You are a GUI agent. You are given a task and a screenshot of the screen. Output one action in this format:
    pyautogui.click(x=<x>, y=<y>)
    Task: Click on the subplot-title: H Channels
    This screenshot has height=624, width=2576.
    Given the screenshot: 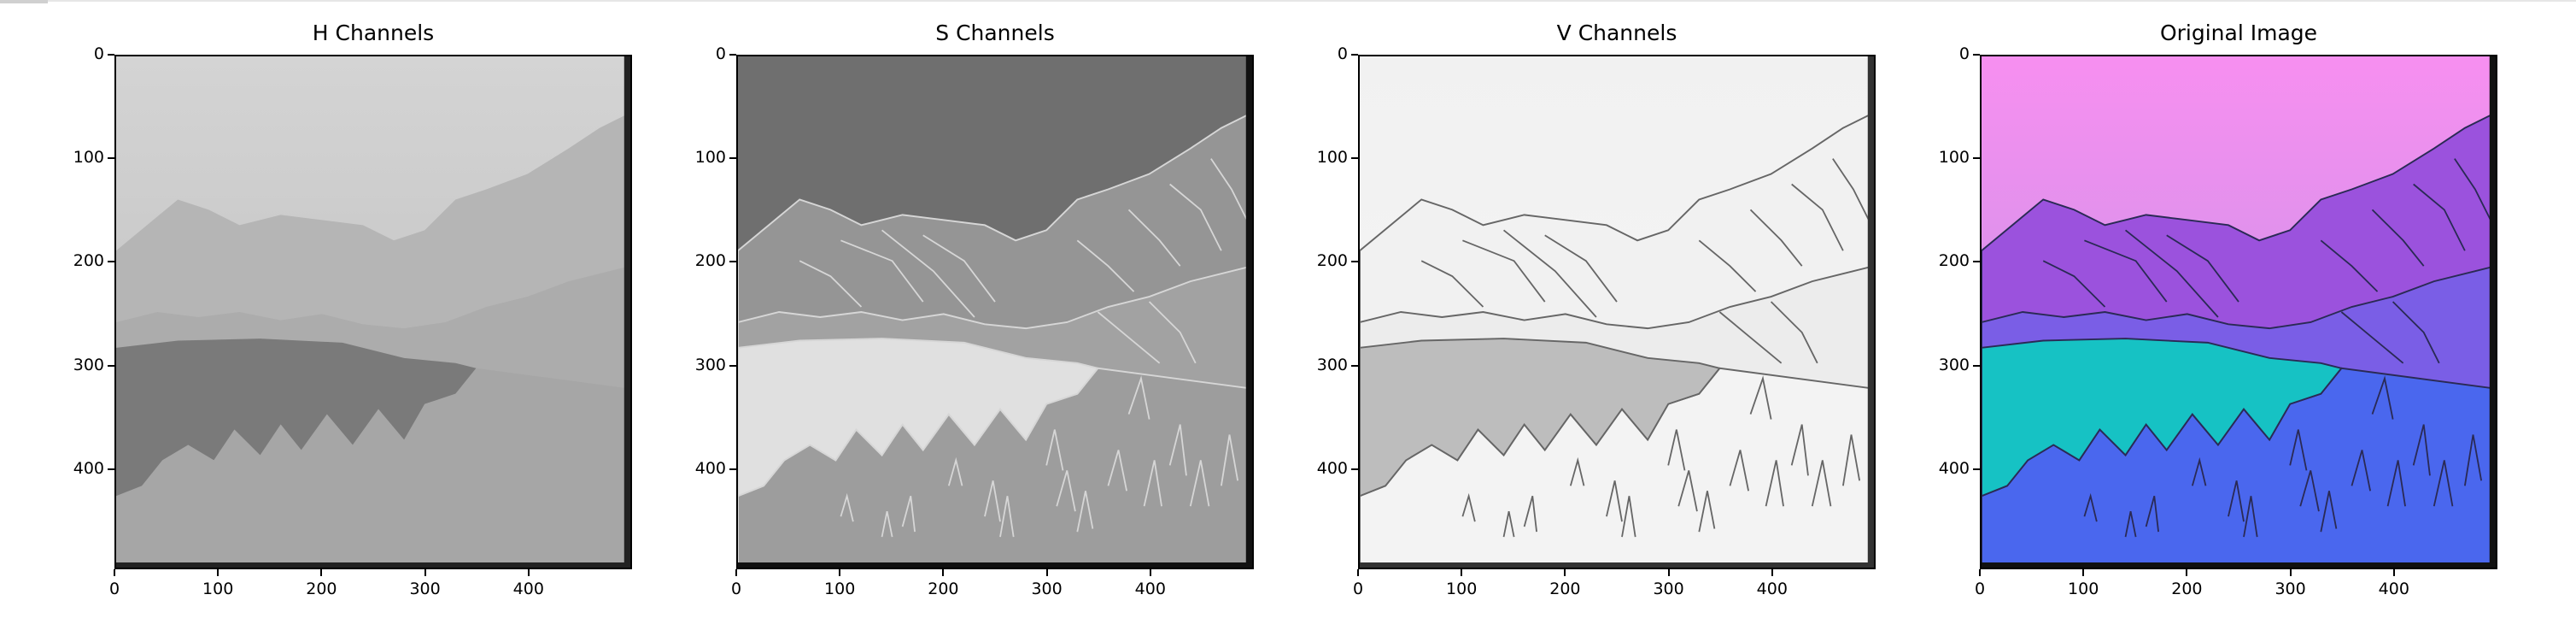 What is the action you would take?
    pyautogui.click(x=373, y=33)
    